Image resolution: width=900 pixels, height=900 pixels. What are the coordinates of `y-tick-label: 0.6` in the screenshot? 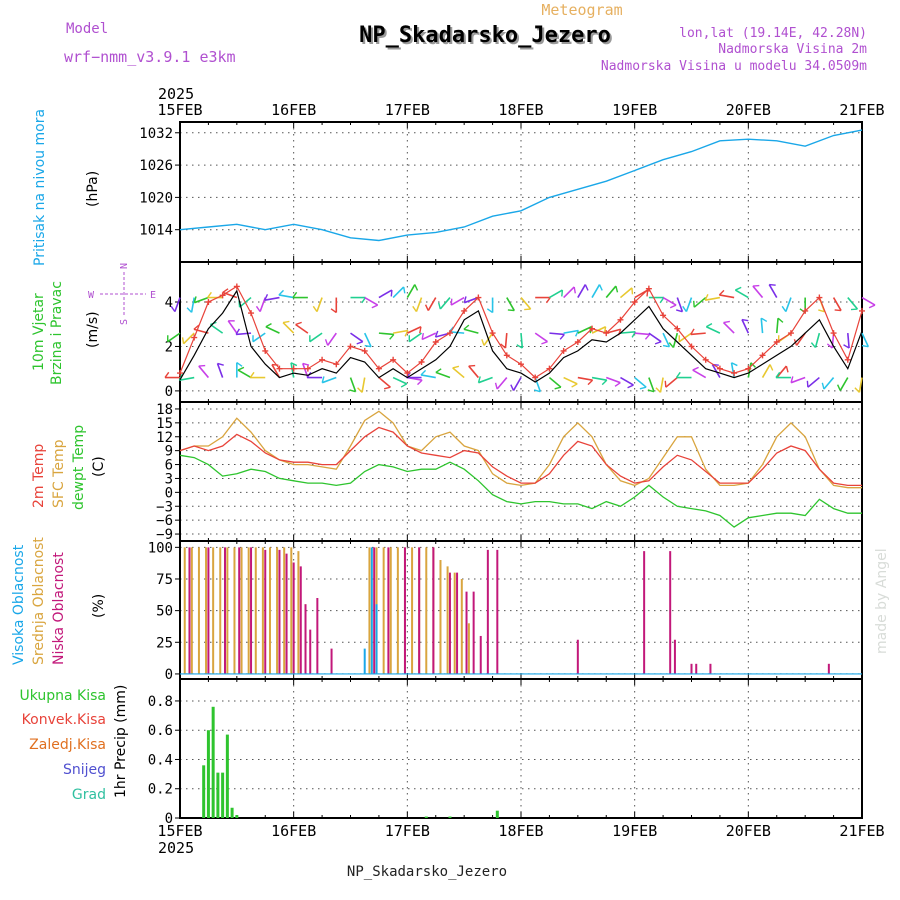 It's located at (160, 731).